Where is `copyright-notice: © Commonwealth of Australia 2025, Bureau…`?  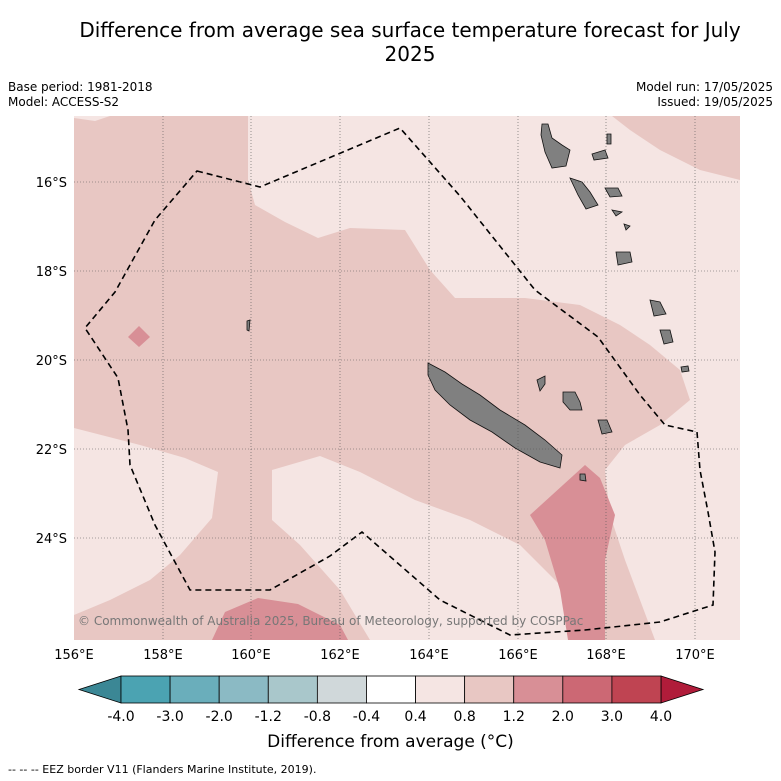
copyright-notice: © Commonwealth of Australia 2025, Bureau… is located at coordinates (331, 621).